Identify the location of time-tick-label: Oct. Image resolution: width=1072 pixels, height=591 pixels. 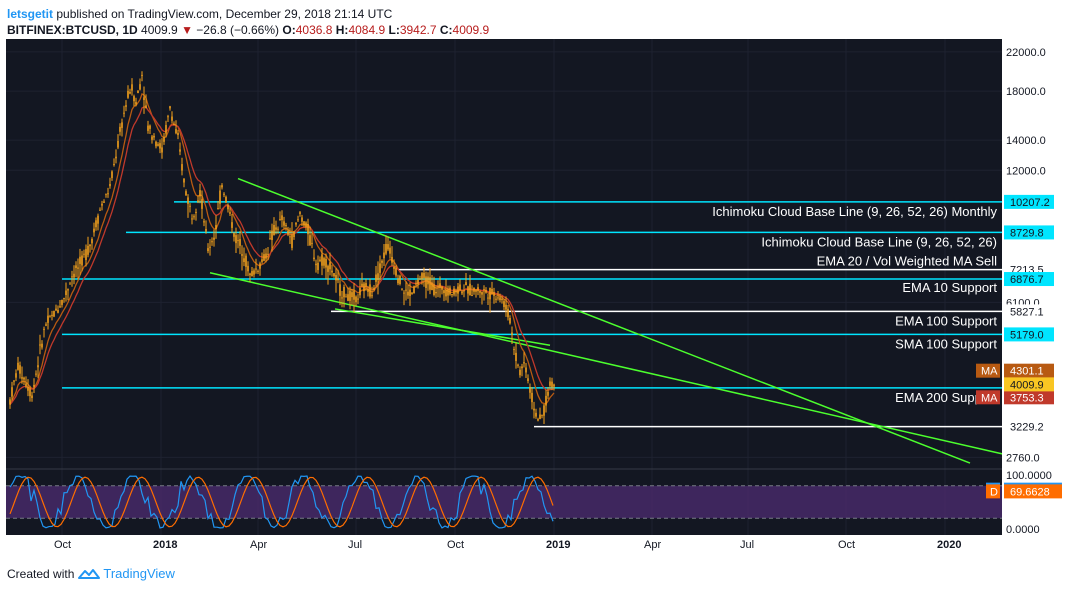
(455, 545).